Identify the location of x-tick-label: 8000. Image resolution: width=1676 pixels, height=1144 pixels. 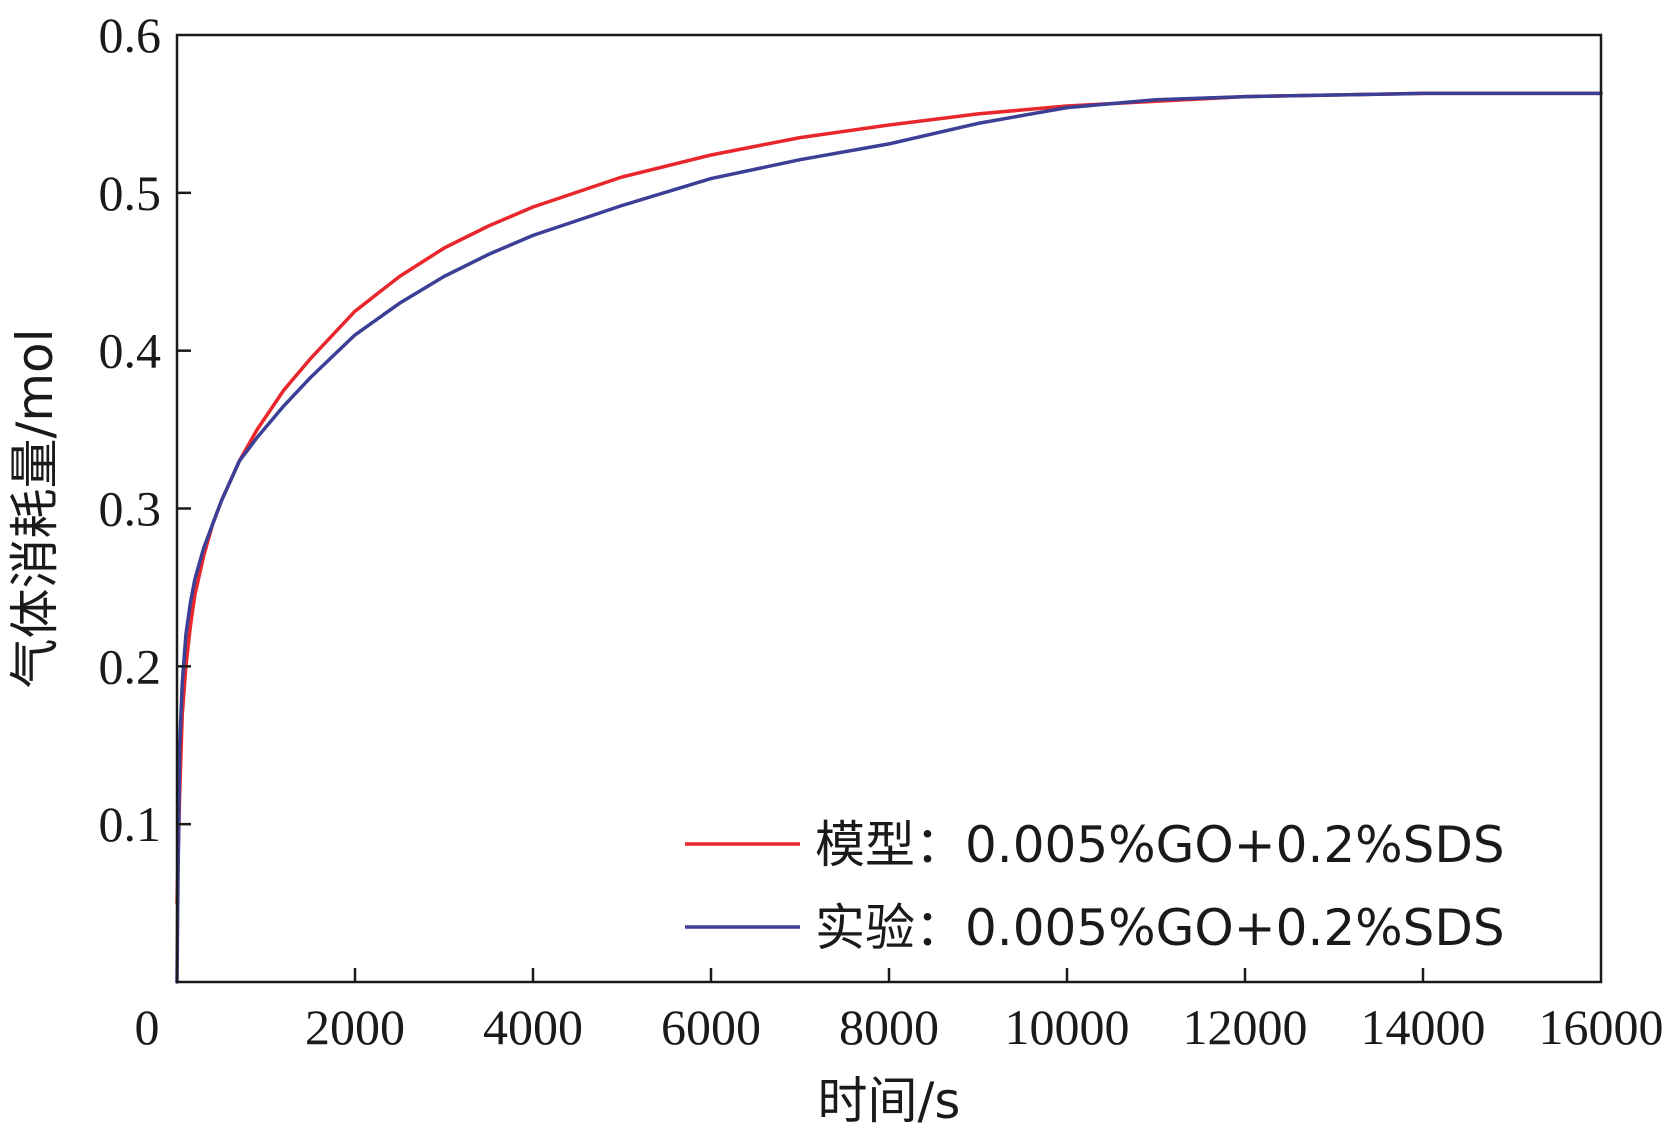
(889, 1027).